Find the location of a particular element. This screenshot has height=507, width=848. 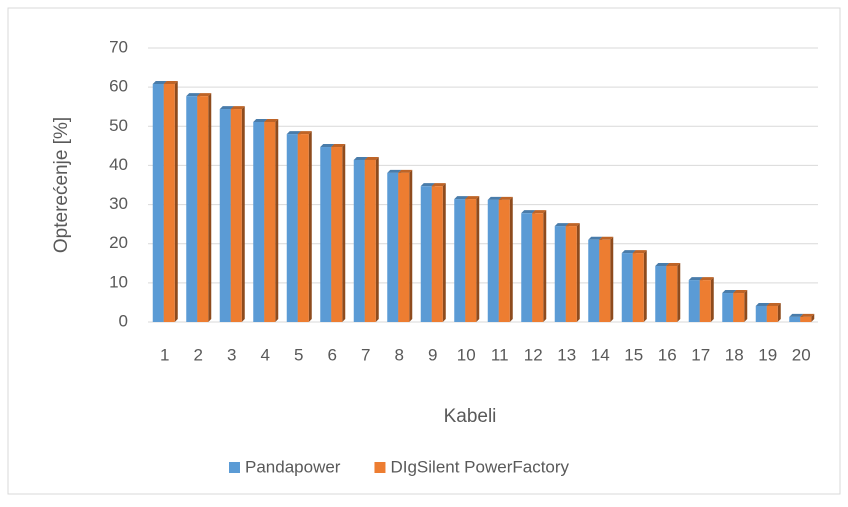

x-tick-label: 11 is located at coordinates (500, 354).